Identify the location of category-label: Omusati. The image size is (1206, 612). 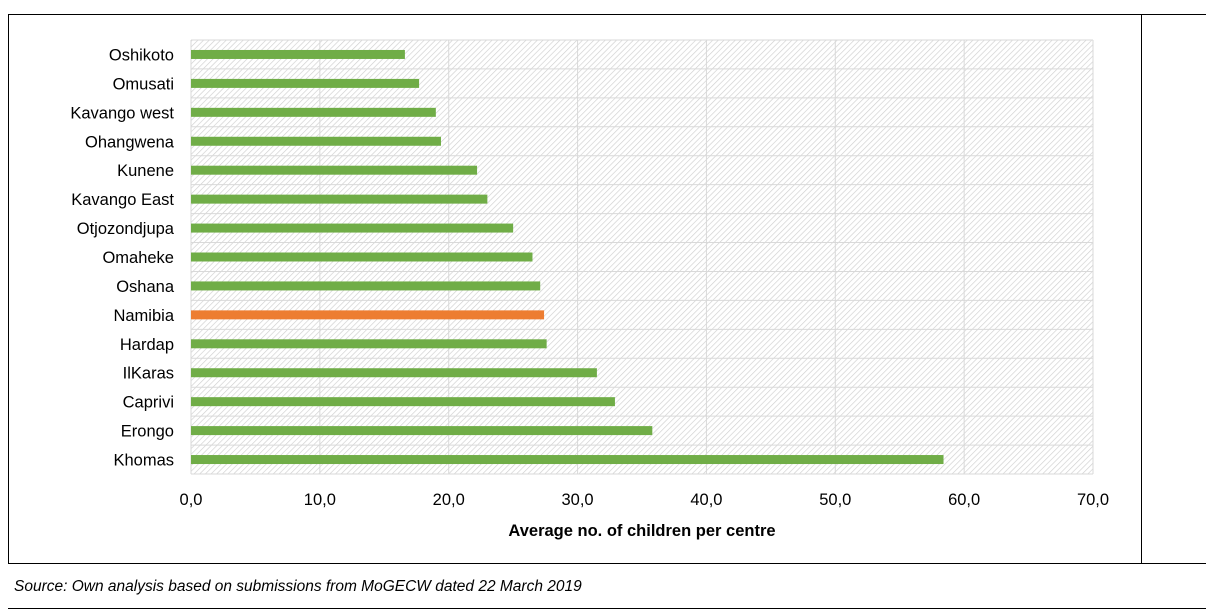
(143, 84).